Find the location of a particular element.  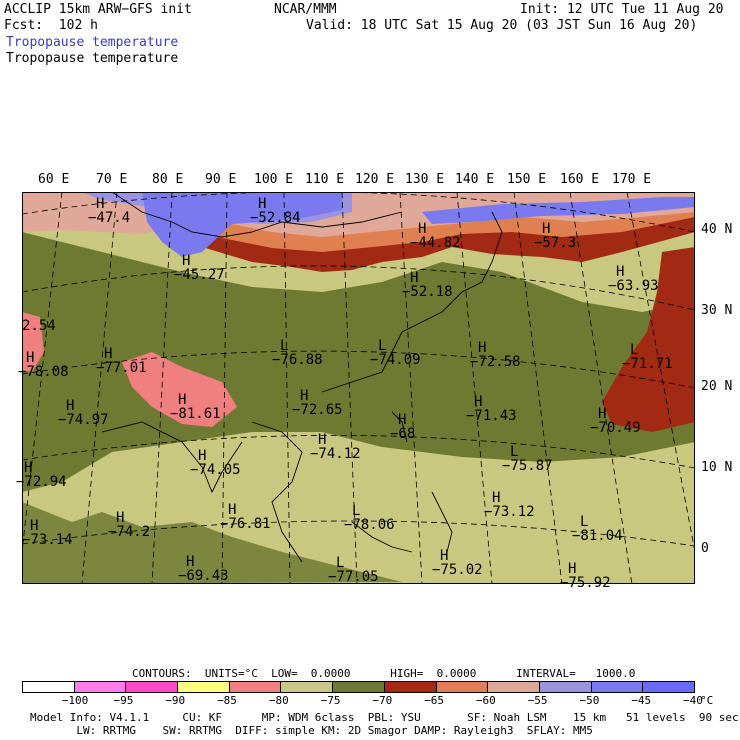

pressure-center-value: −74.05 is located at coordinates (215, 470).